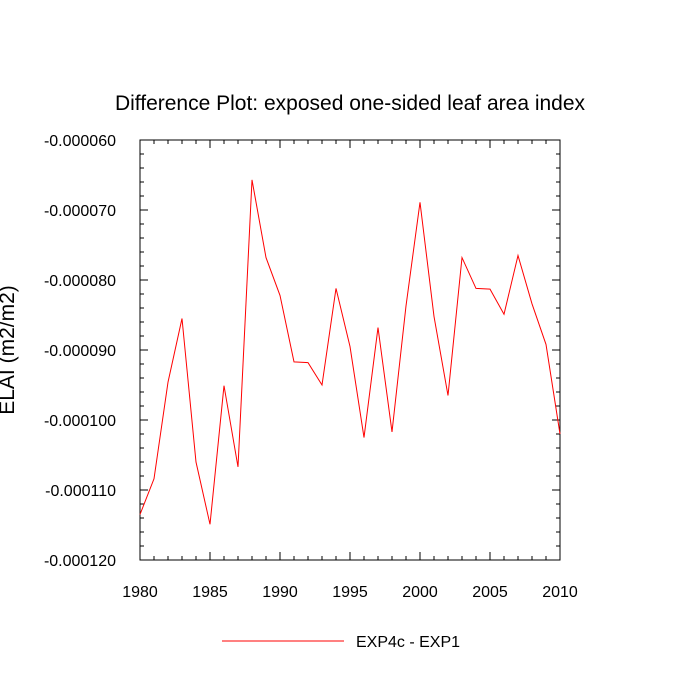  What do you see at coordinates (210, 592) in the screenshot?
I see `x-tick-label: 1985` at bounding box center [210, 592].